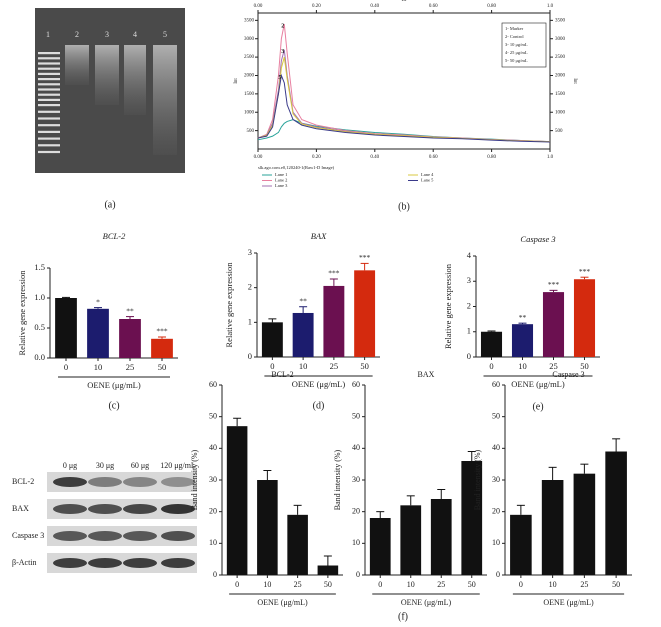 This screenshot has height=627, width=661. I want to click on panel-label: (e), so click(537, 406).